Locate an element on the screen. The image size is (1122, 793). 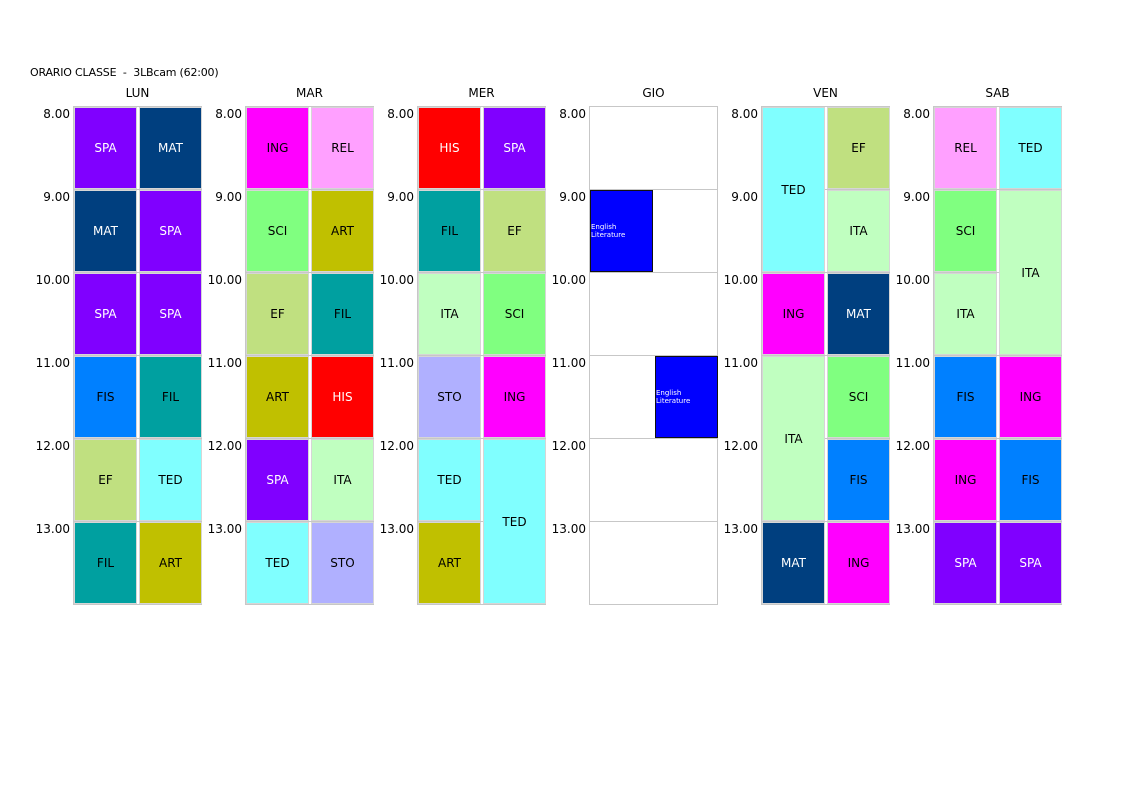
day-grid-mar is located at coordinates (309, 355).